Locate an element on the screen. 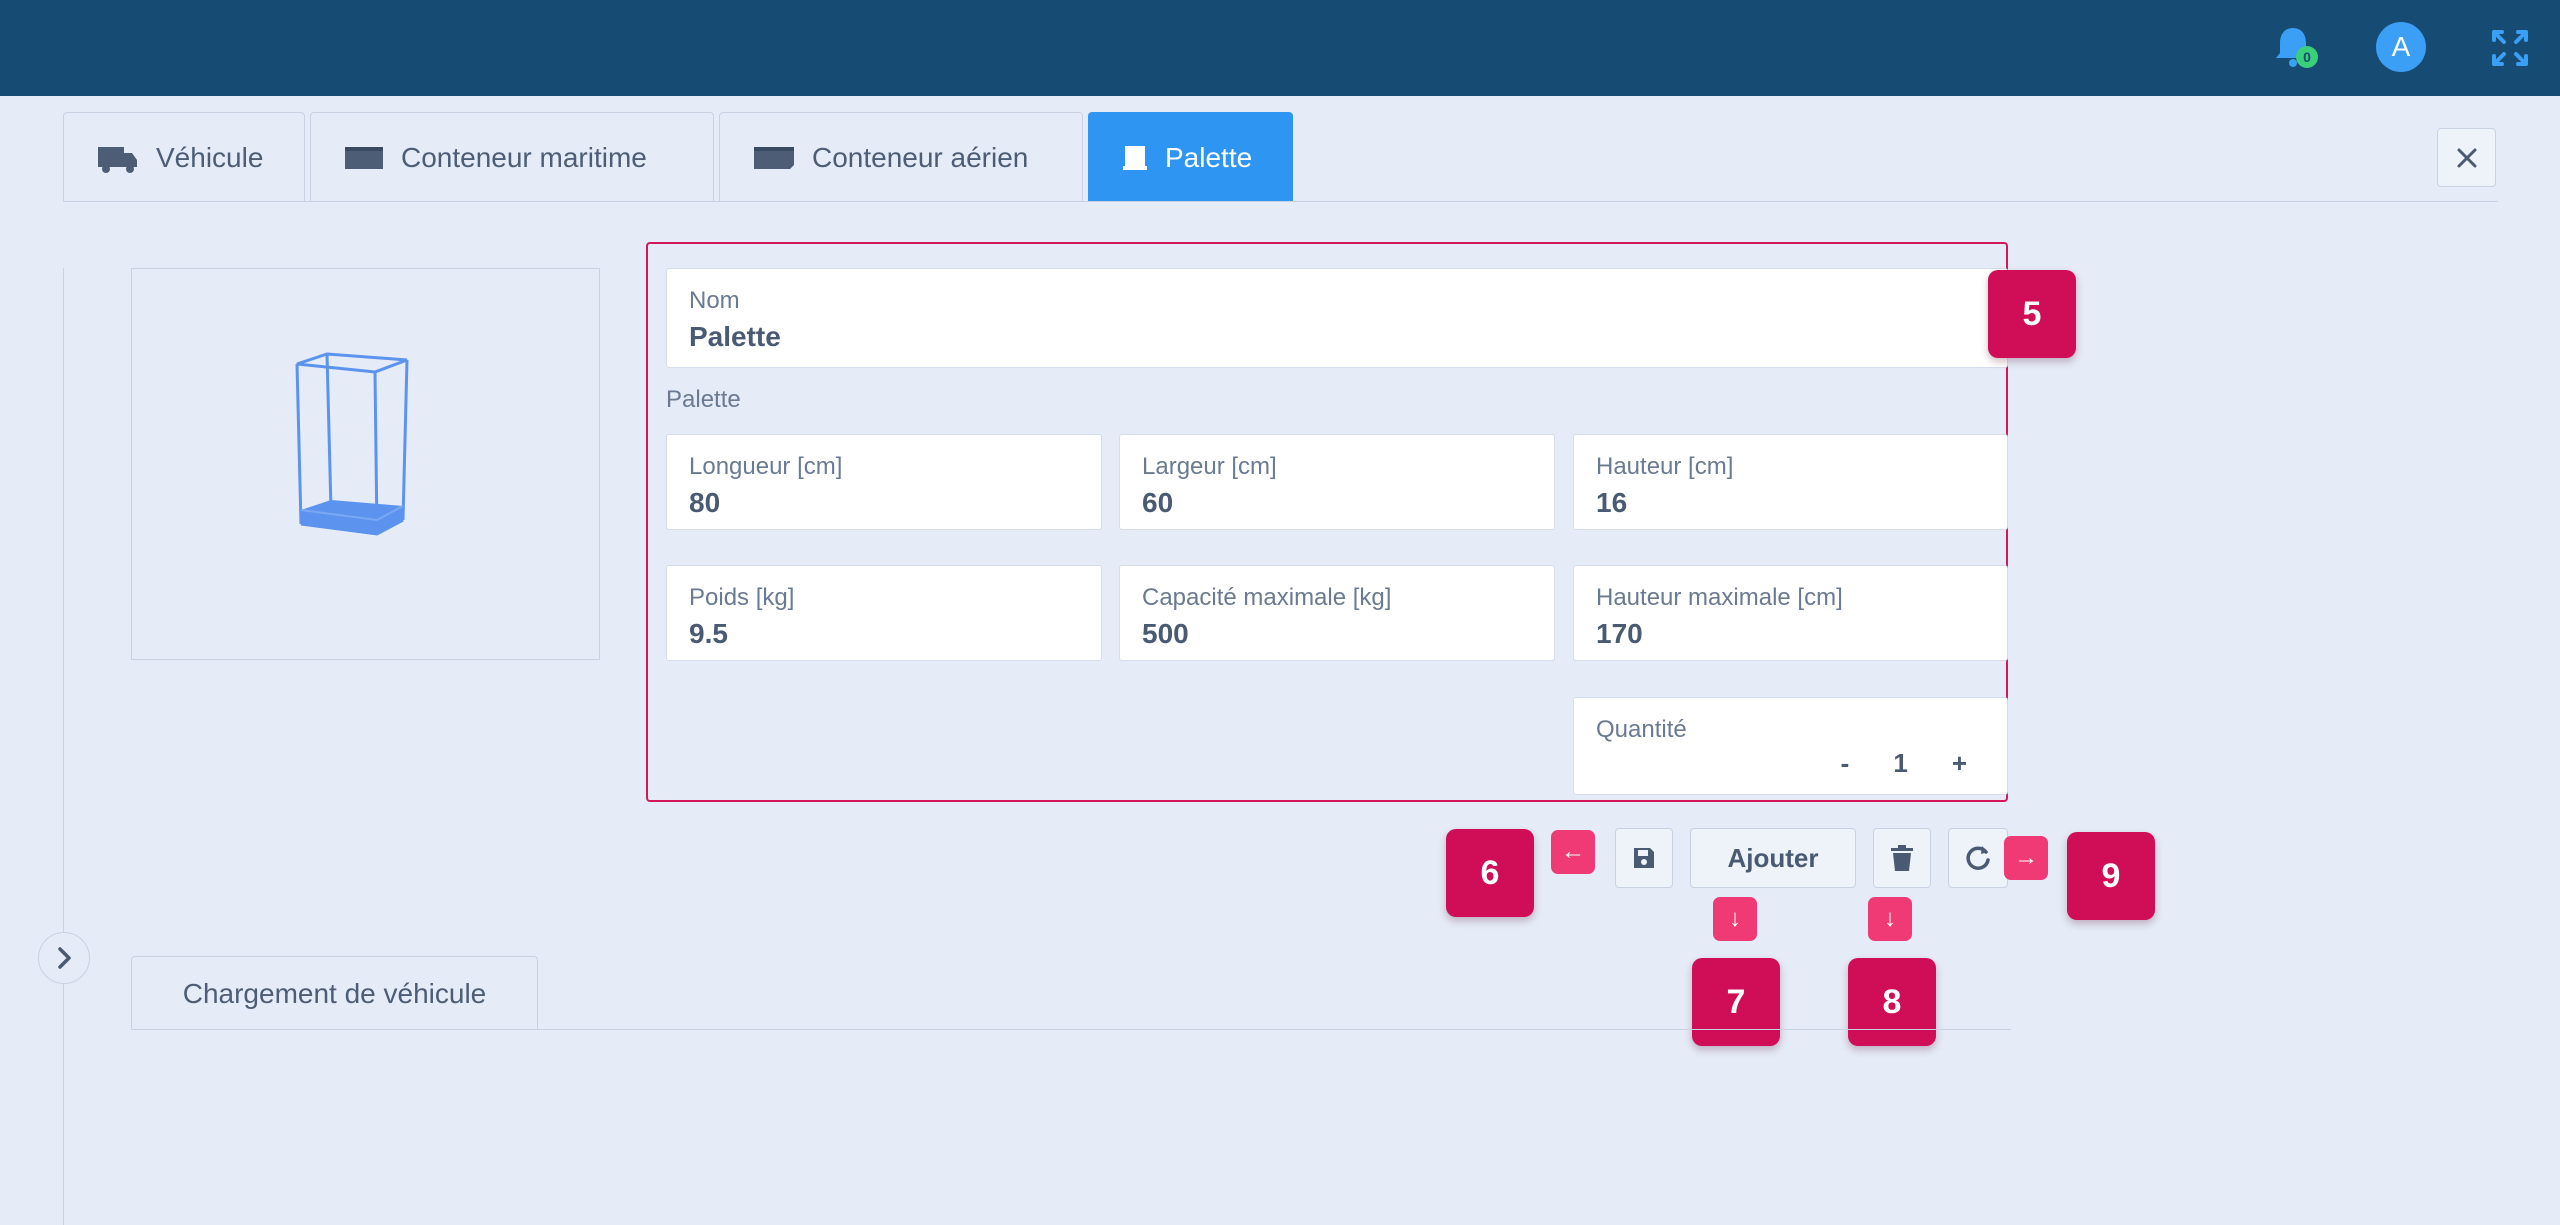 This screenshot has height=1225, width=2560. tab-sea-container: Conteneur maritime is located at coordinates (512, 157).